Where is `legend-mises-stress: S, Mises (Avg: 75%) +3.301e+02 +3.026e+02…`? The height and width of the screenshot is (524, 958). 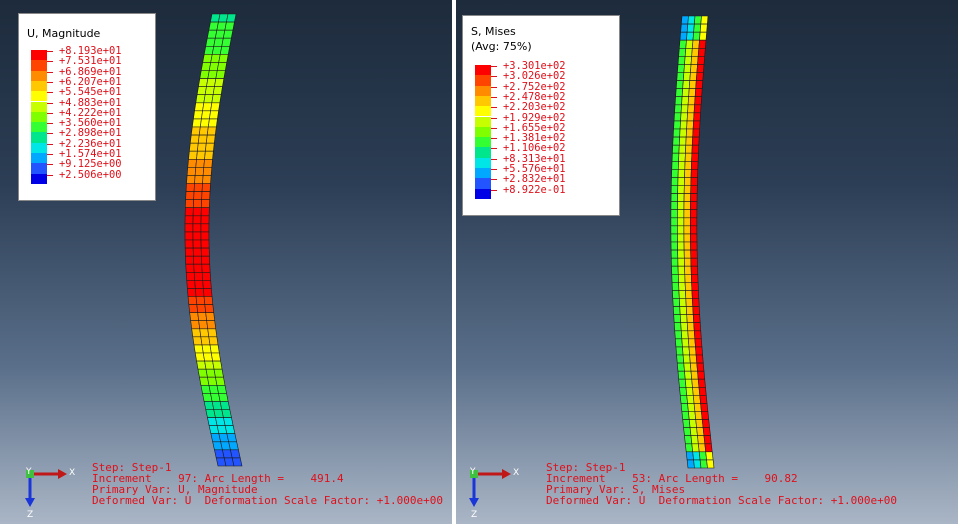
legend-mises-stress: S, Mises (Avg: 75%) +3.301e+02 +3.026e+02… is located at coordinates (541, 115).